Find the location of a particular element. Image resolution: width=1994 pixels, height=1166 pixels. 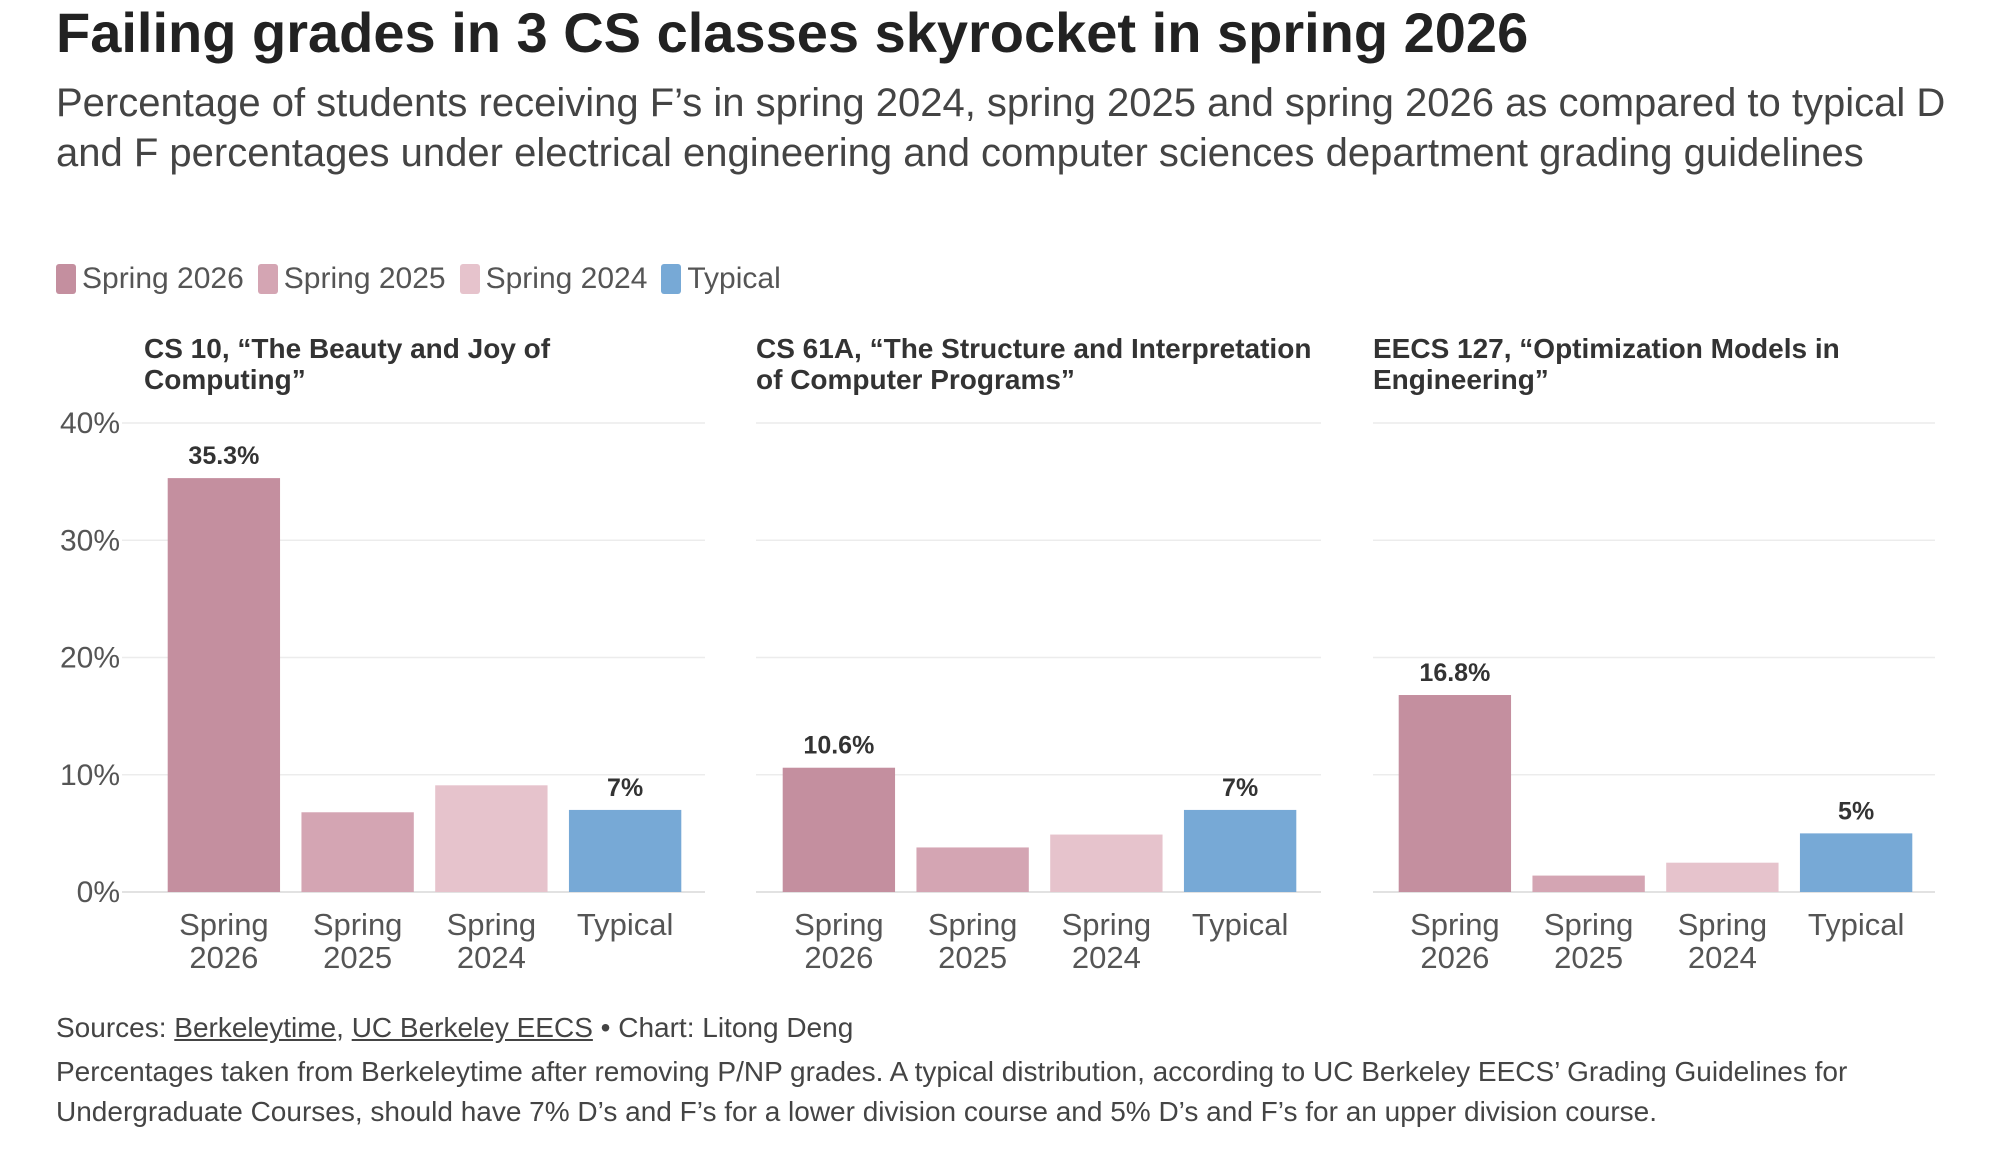

sources-label: Sources: is located at coordinates (111, 1027).